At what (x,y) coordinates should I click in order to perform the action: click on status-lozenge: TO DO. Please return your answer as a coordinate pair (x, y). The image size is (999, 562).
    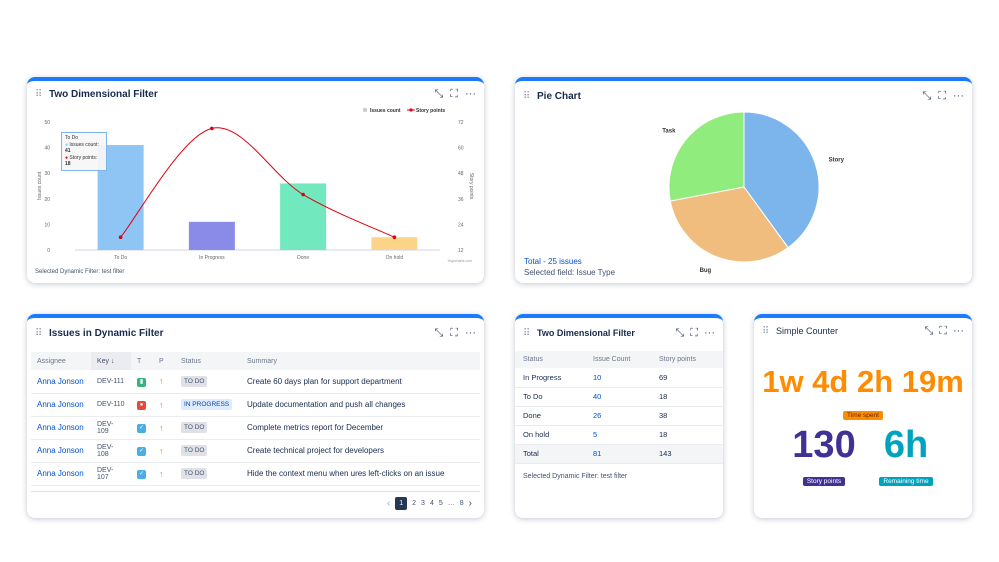
    Looking at the image, I should click on (194, 450).